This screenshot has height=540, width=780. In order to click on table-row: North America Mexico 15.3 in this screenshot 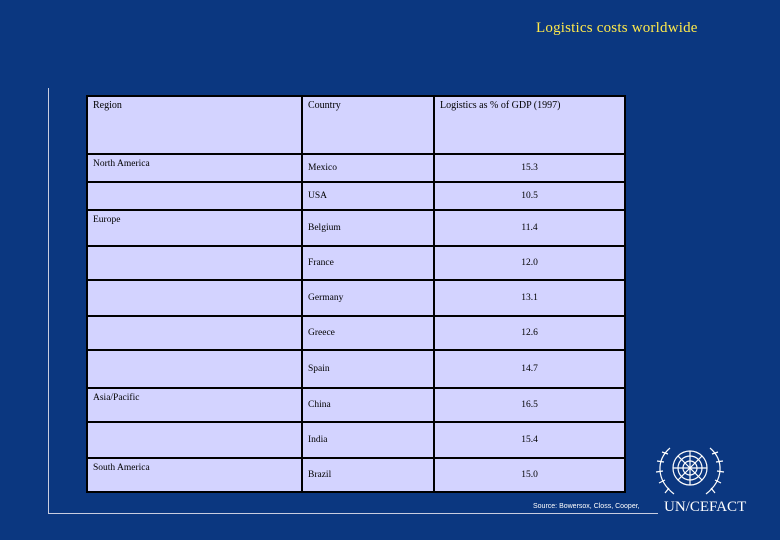, I will do `click(356, 168)`.